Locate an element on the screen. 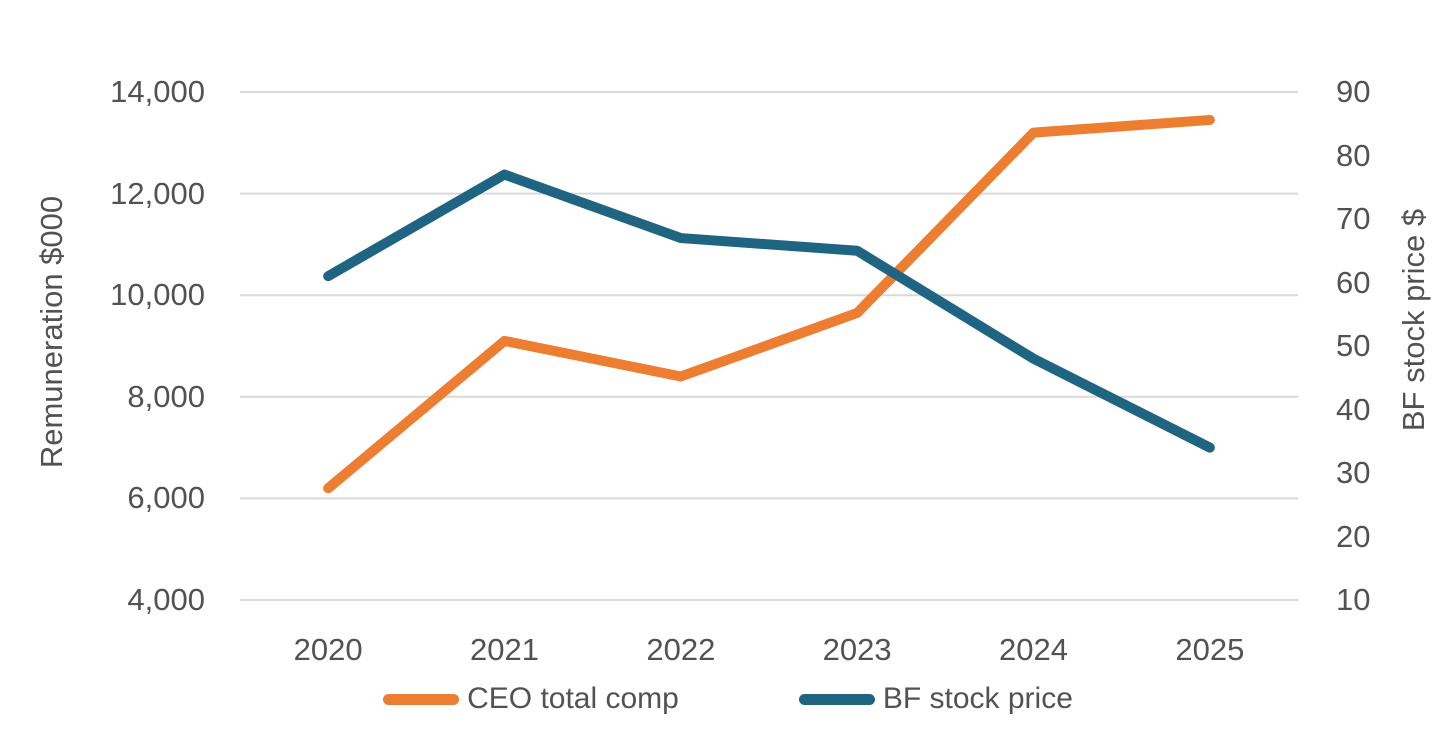 The height and width of the screenshot is (747, 1456). legend-label-ceo-total-comp: CEO total comp is located at coordinates (573, 698).